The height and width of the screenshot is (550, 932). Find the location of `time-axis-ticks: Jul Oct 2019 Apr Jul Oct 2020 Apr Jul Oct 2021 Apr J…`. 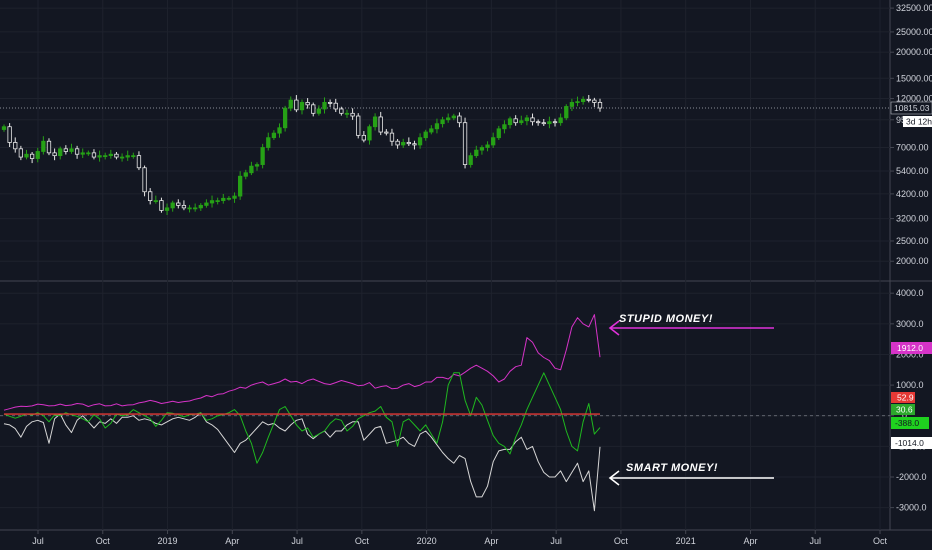

time-axis-ticks: Jul Oct 2019 Apr Jul Oct 2020 Apr Jul Oct 2021 Apr J… is located at coordinates (459, 538).